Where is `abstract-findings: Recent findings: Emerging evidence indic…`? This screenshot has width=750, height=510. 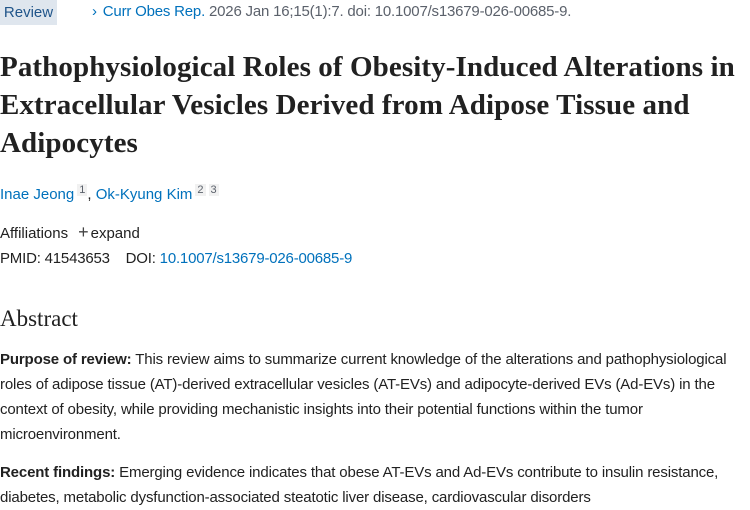 abstract-findings: Recent findings: Emerging evidence indic… is located at coordinates (374, 485).